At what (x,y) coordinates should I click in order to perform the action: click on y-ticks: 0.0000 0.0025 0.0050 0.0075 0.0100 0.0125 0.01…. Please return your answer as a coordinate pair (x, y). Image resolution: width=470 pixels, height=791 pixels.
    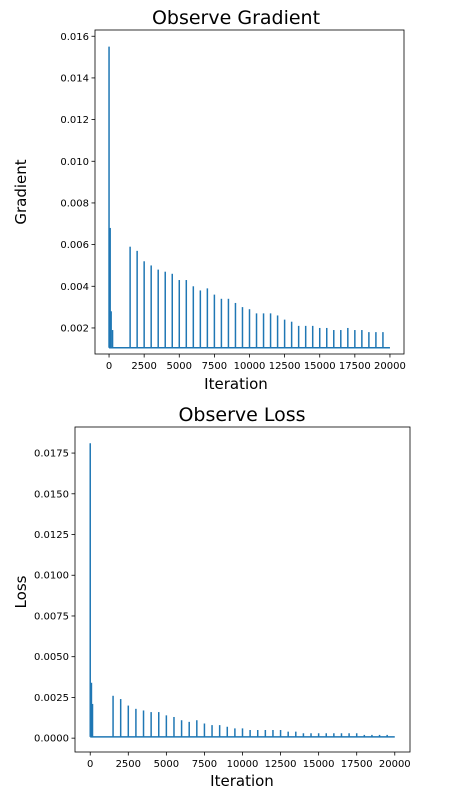
    Looking at the image, I should click on (54, 597).